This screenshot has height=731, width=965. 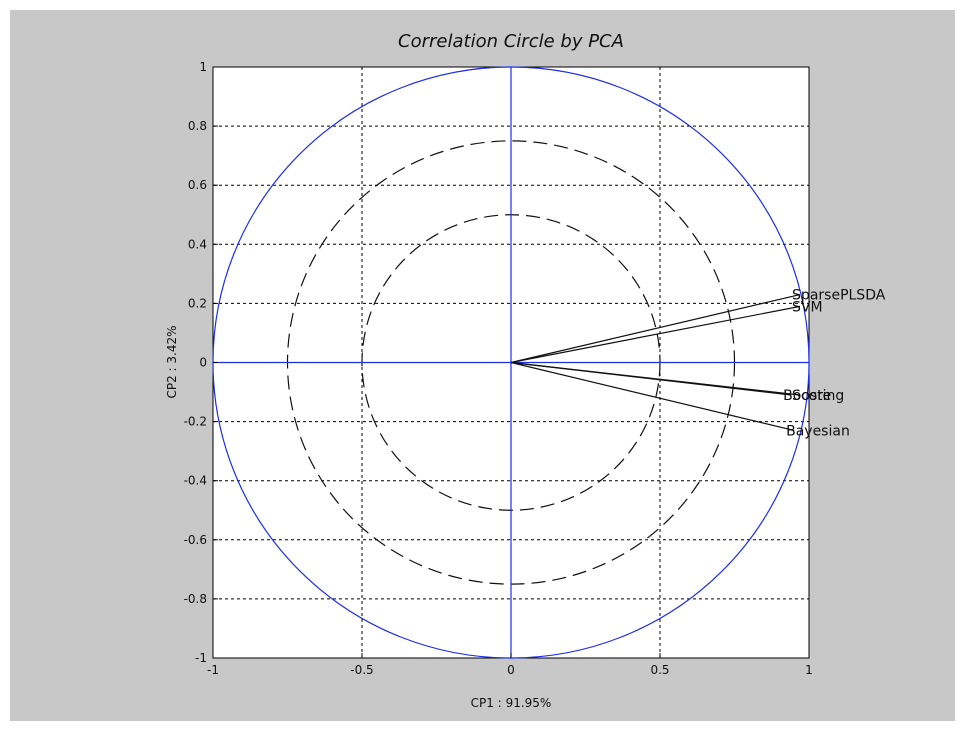 I want to click on x-tick-label: 0.5, so click(x=659, y=670).